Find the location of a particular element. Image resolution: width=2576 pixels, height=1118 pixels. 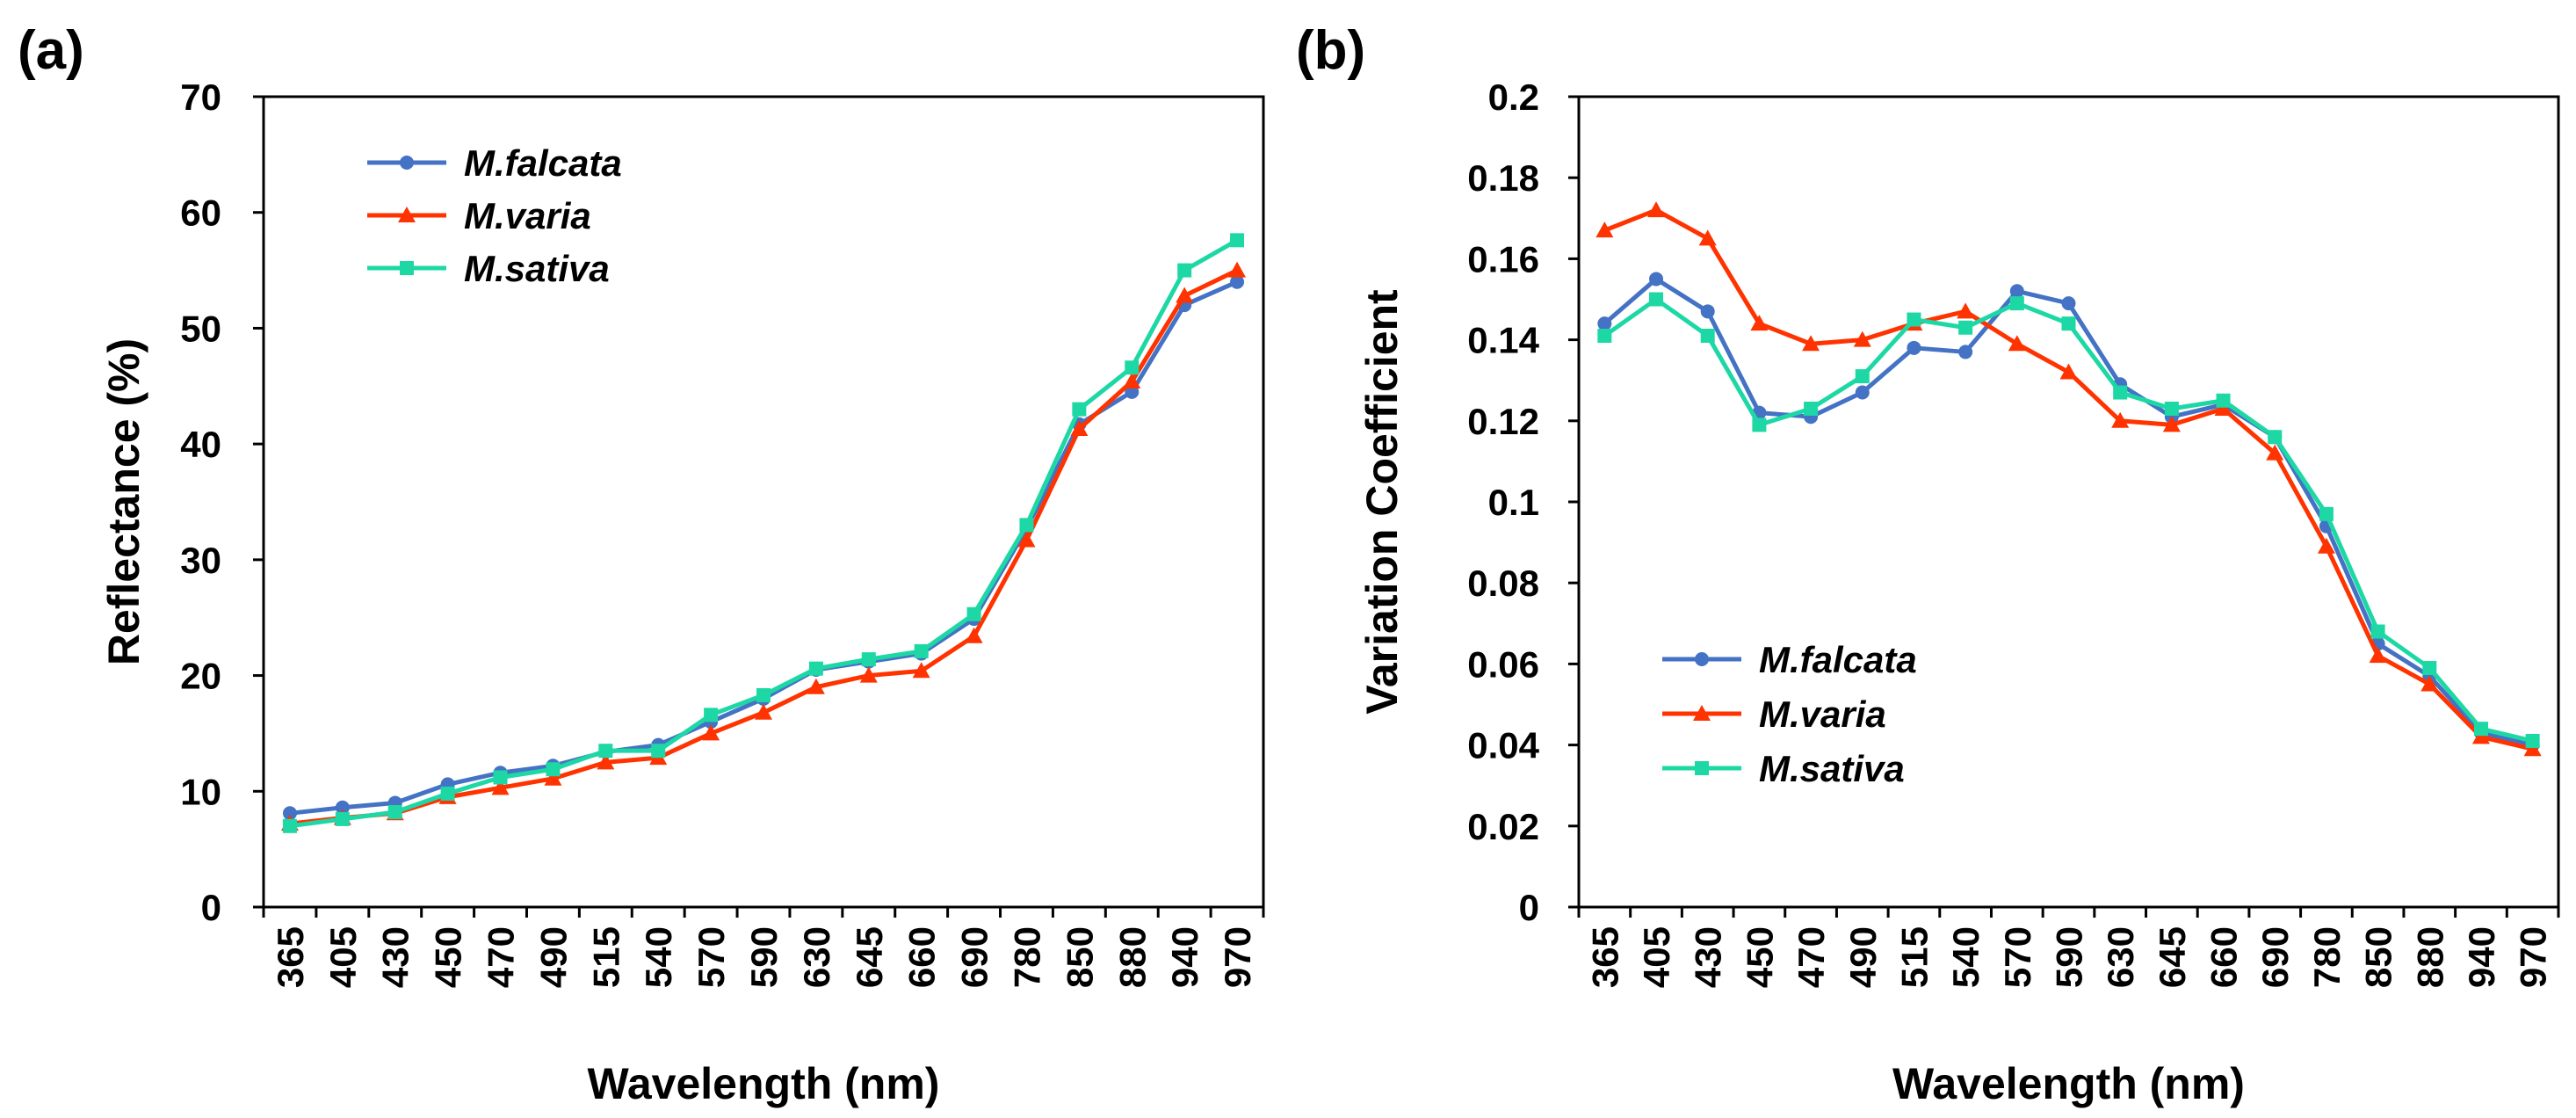

x-tick-label: 570 is located at coordinates (2017, 957).